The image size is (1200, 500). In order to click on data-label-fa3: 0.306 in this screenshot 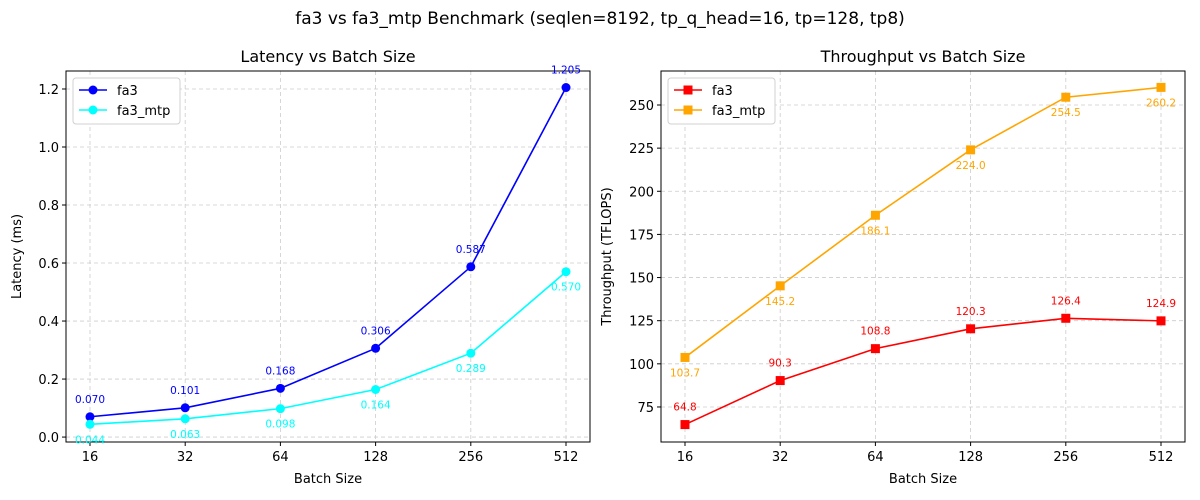, I will do `click(376, 331)`.